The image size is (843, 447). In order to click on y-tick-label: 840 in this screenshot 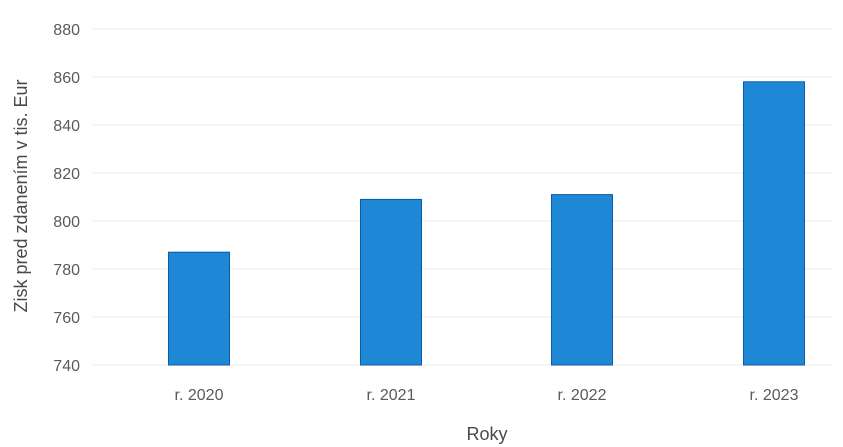, I will do `click(66, 126)`.